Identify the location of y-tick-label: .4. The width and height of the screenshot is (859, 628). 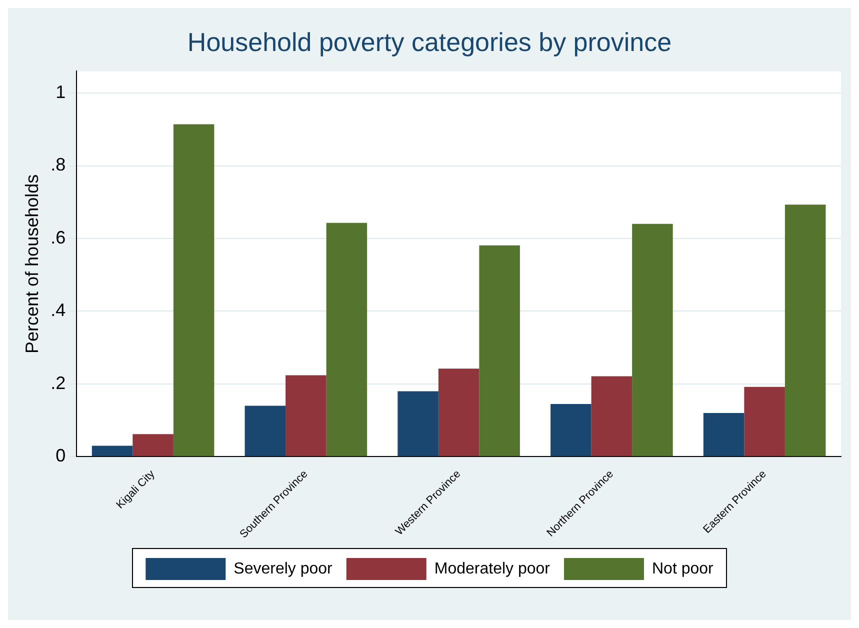
(58, 310).